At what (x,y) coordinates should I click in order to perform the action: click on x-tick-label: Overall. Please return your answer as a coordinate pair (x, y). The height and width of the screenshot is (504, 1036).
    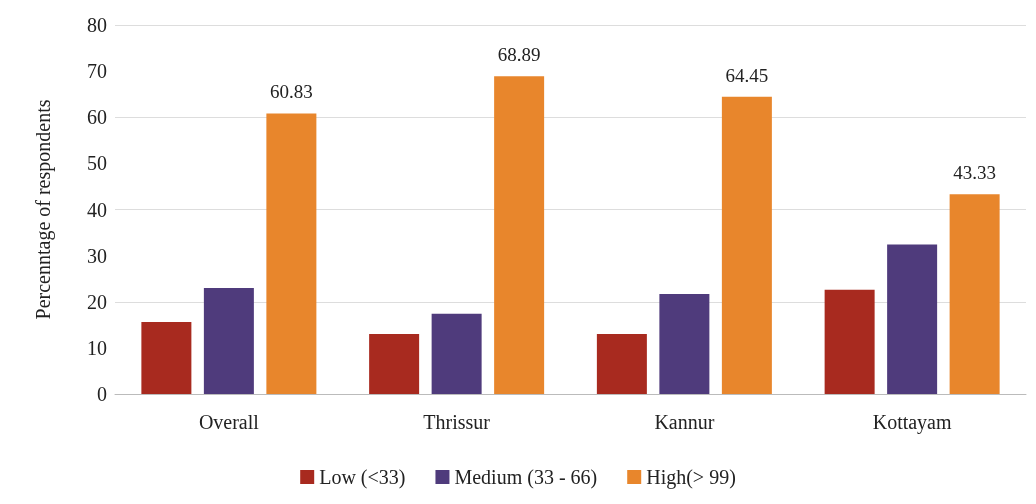
    Looking at the image, I should click on (229, 422).